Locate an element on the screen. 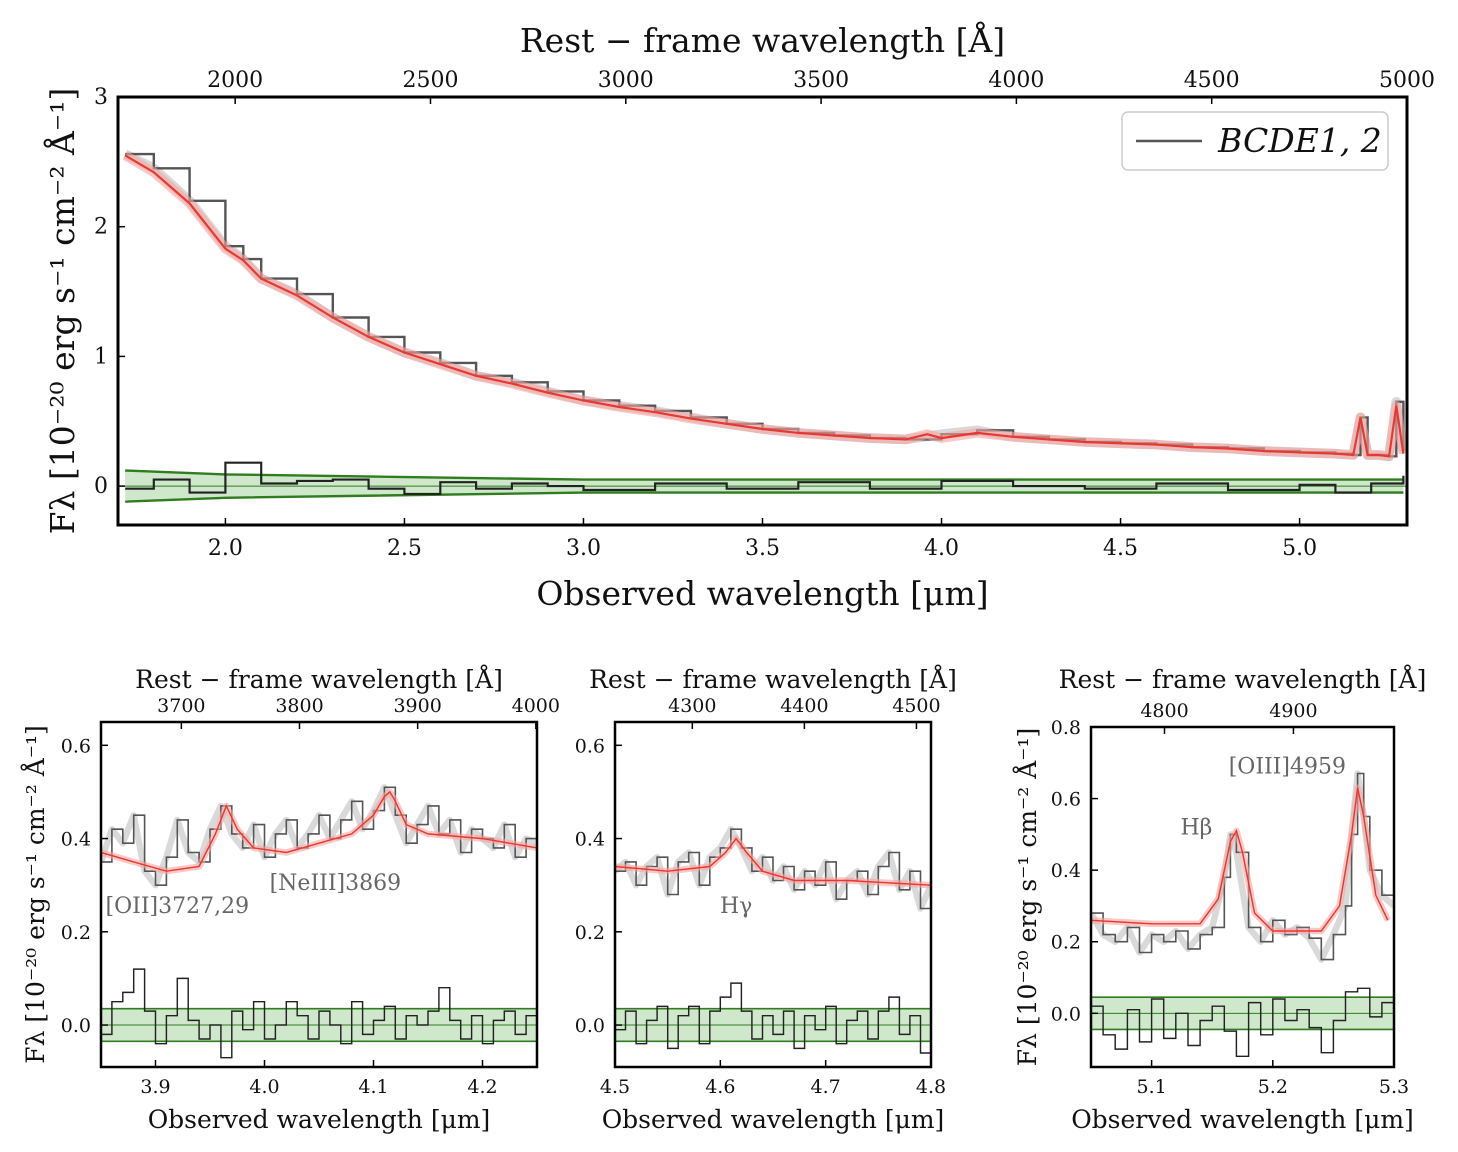 The height and width of the screenshot is (1152, 1458). line-annotation: Hγ is located at coordinates (736, 906).